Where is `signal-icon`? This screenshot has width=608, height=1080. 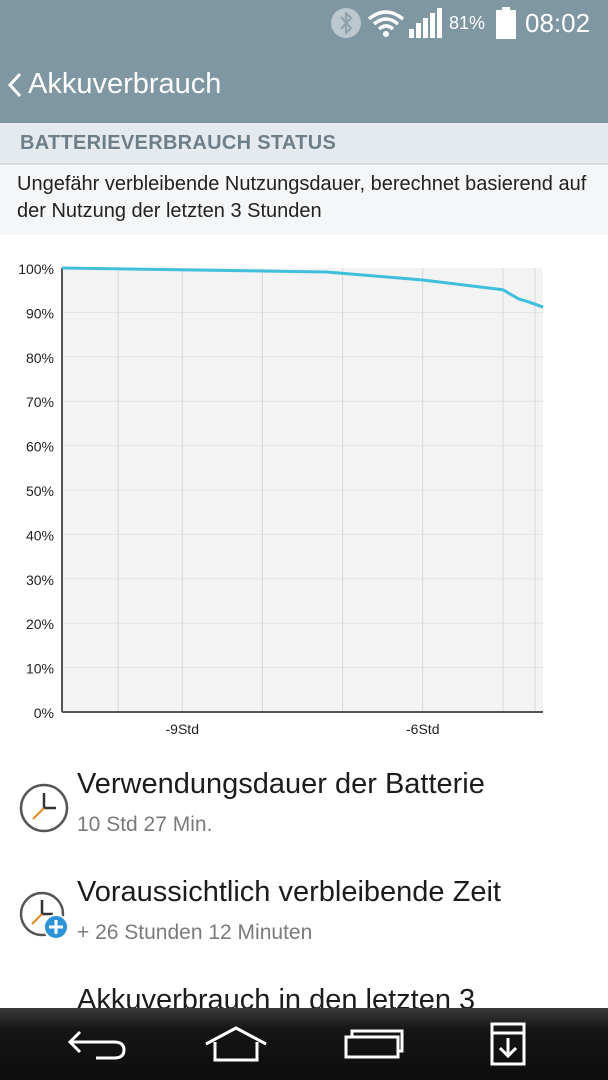 signal-icon is located at coordinates (426, 23).